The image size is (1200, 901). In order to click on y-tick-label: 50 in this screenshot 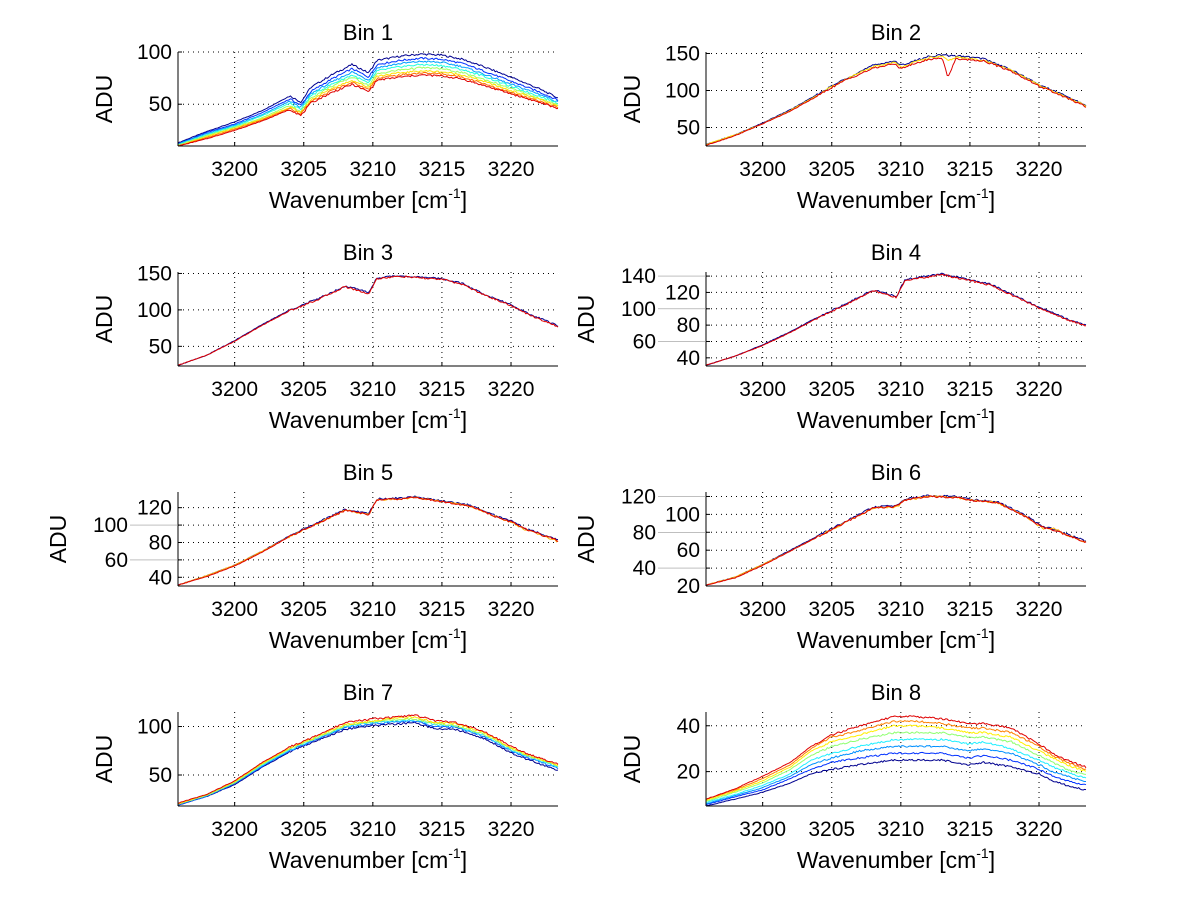, I will do `click(160, 104)`.